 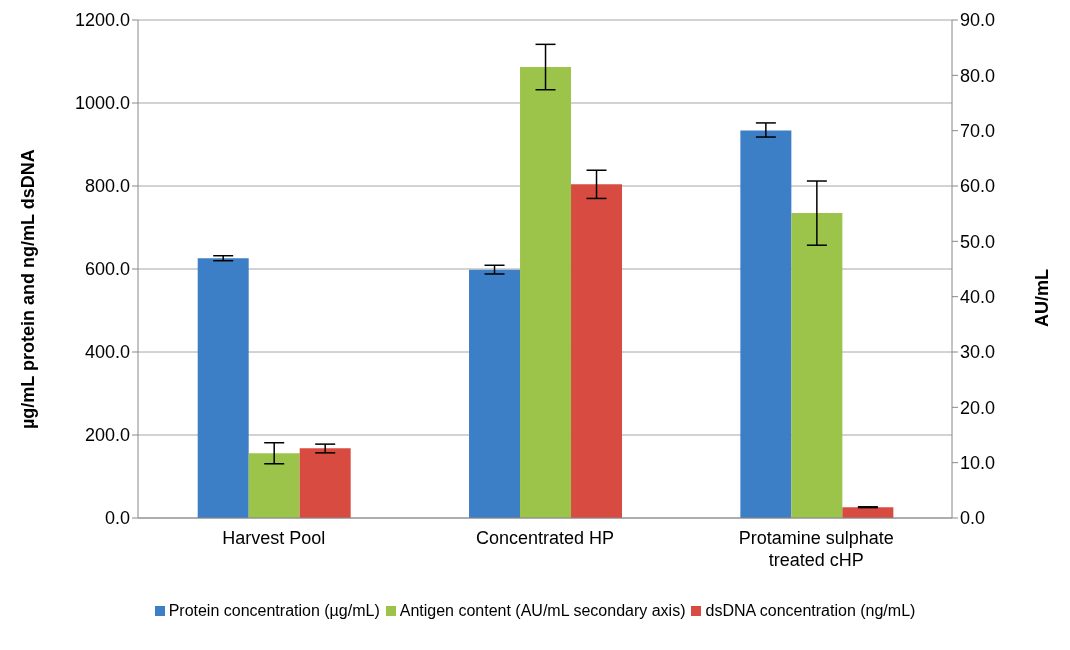 What do you see at coordinates (810, 611) in the screenshot?
I see `legend-label: dsDNA concentration (ng/mL)` at bounding box center [810, 611].